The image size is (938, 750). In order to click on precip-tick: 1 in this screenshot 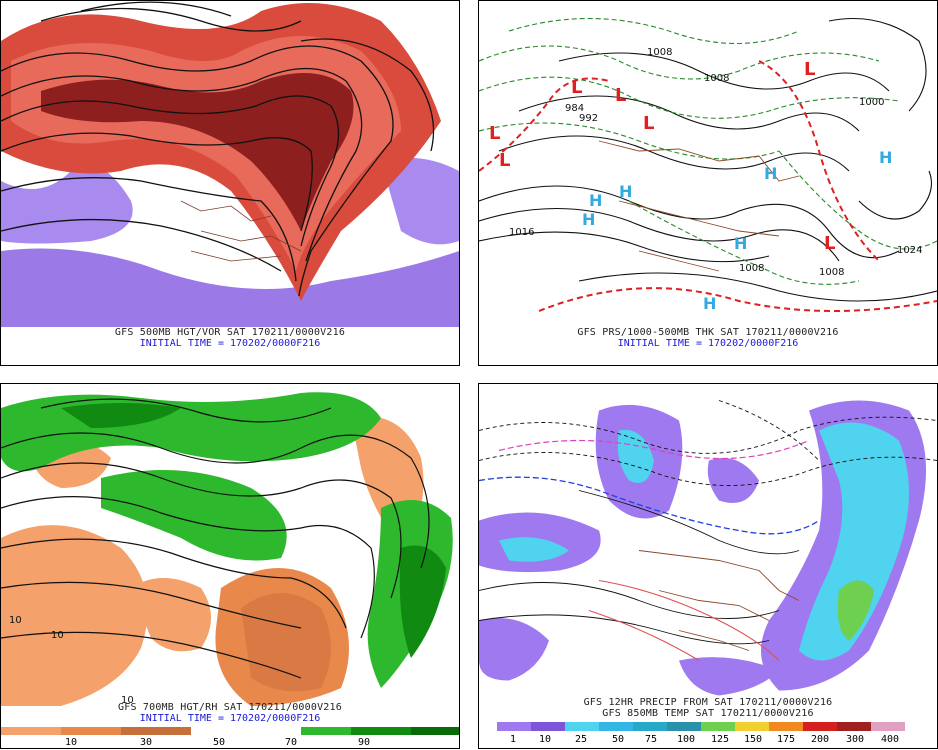, I will do `click(513, 739)`.